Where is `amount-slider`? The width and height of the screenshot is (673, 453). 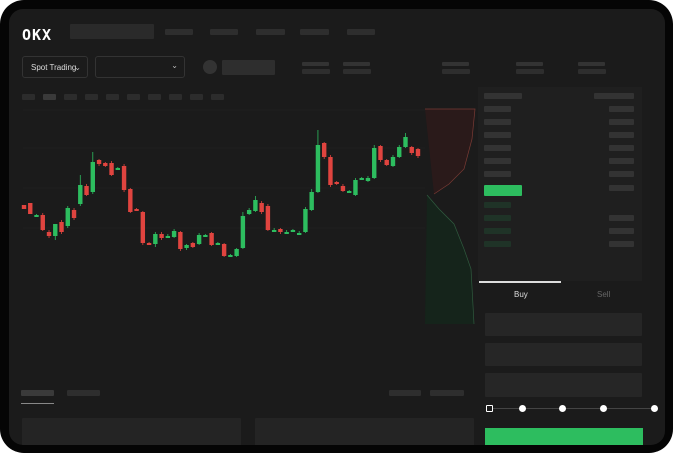 amount-slider is located at coordinates (572, 408).